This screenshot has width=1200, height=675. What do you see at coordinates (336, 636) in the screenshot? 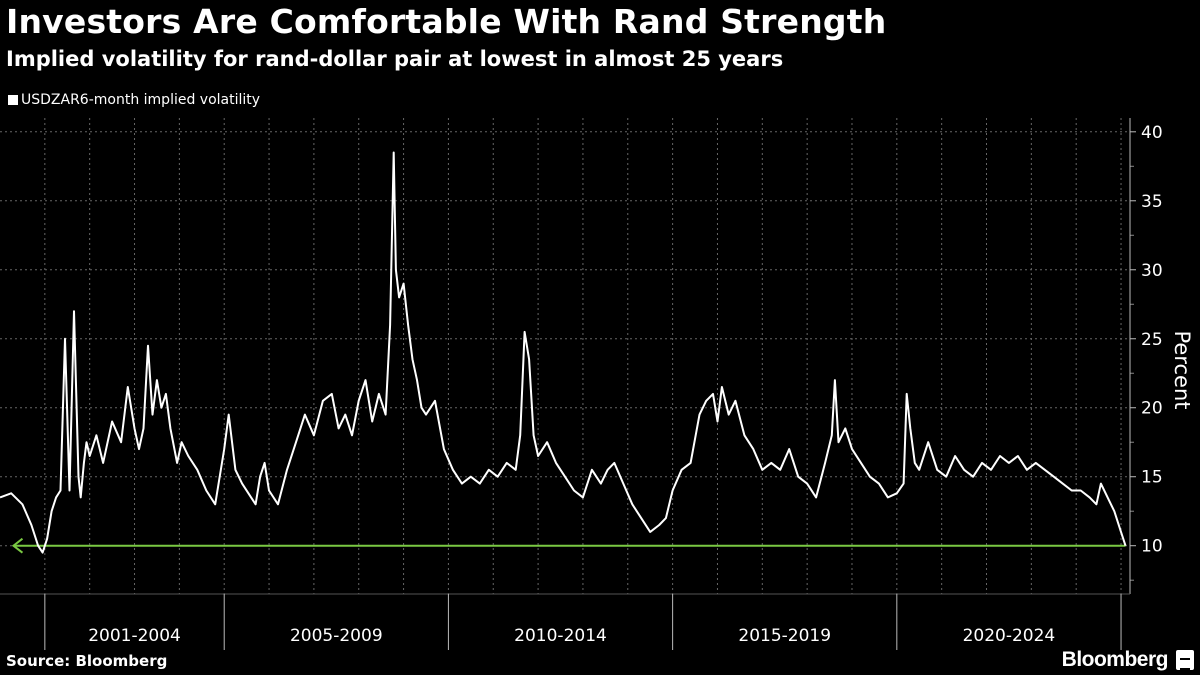
I see `period-label: 2005-2009` at bounding box center [336, 636].